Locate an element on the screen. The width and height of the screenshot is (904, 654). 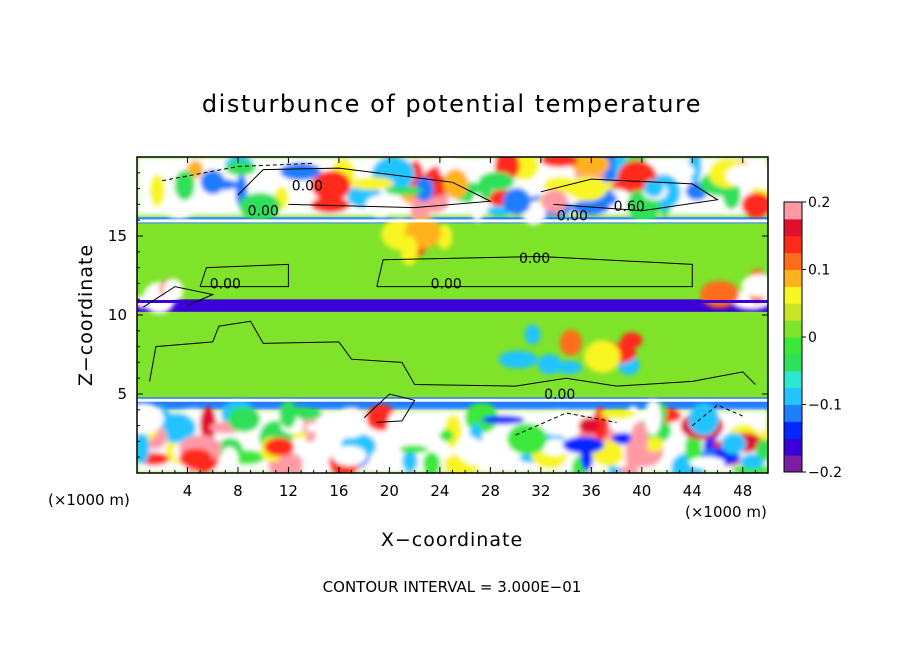
dark-band-line is located at coordinates (452, 301).